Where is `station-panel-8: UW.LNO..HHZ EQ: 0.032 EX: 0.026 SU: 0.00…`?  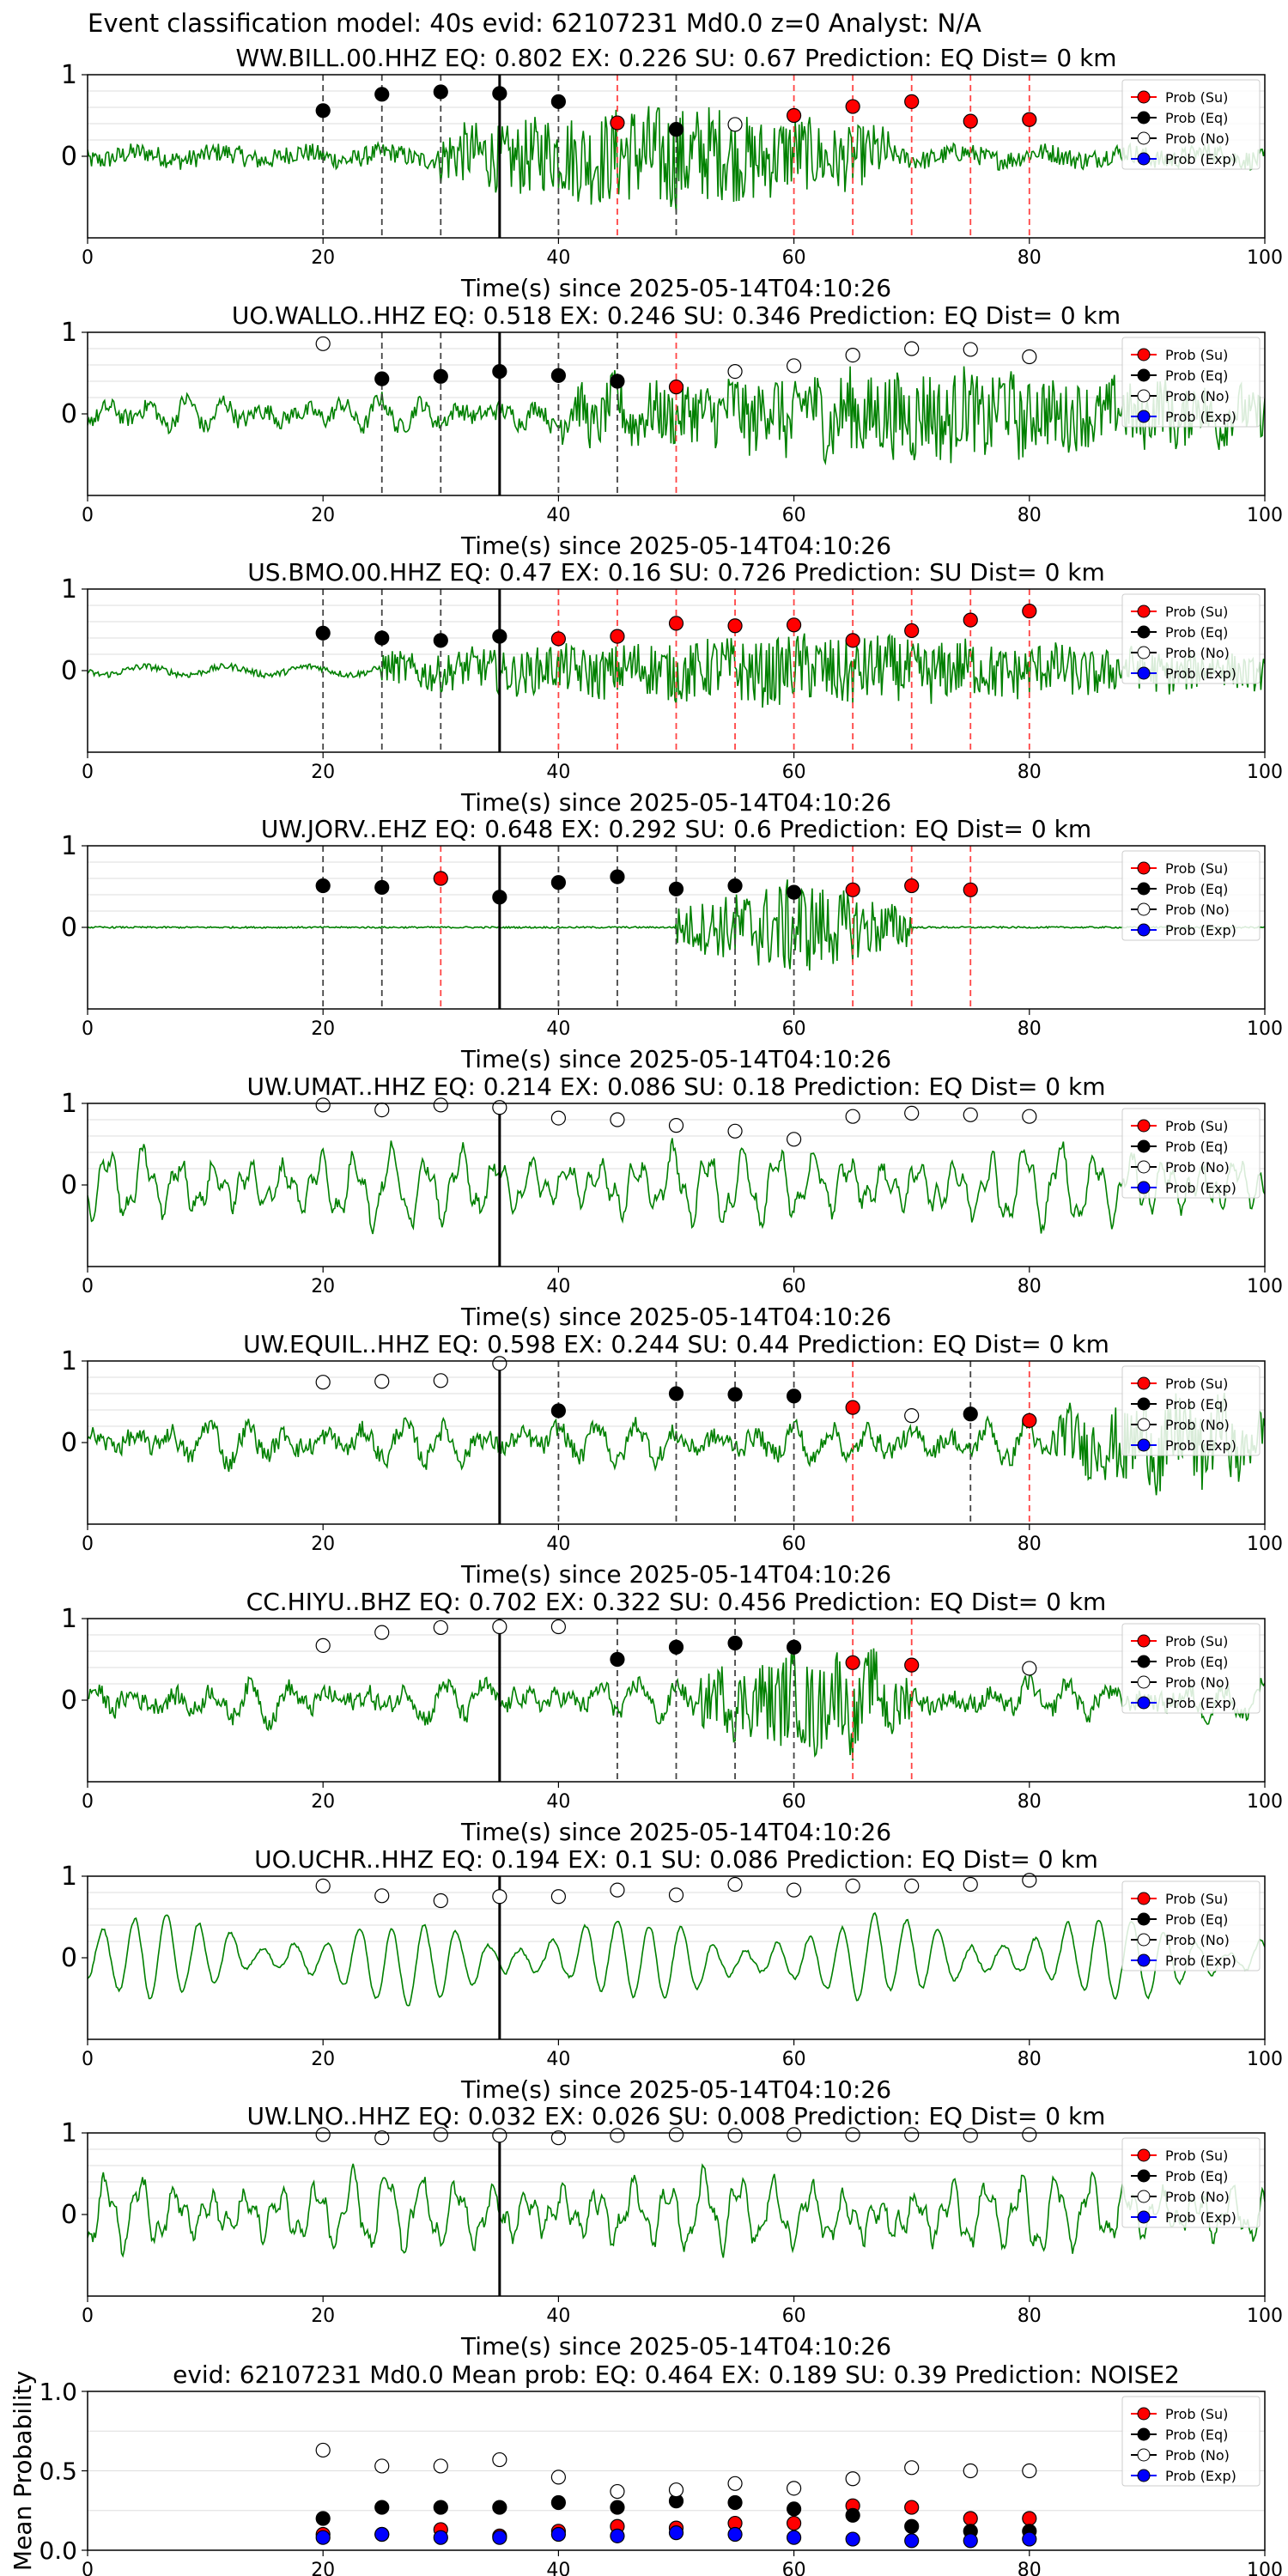
station-panel-8: UW.LNO..HHZ EQ: 0.032 EX: 0.026 SU: 0.00… is located at coordinates (672, 2231).